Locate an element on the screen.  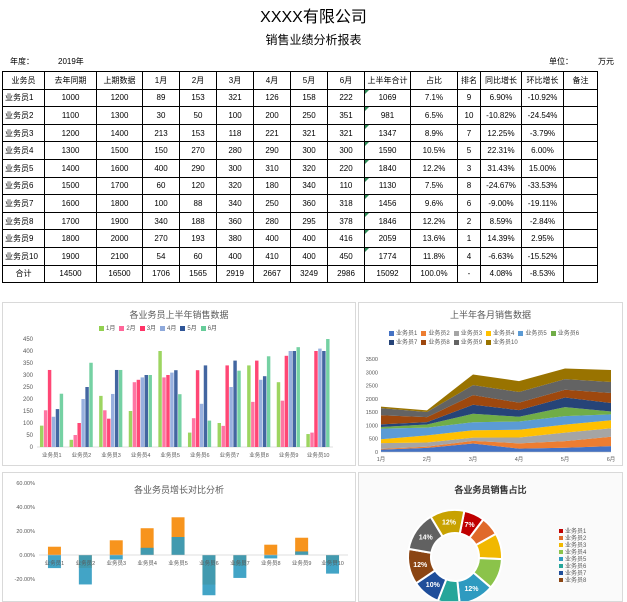
table-cell: 295 is located at coordinates (309, 221).